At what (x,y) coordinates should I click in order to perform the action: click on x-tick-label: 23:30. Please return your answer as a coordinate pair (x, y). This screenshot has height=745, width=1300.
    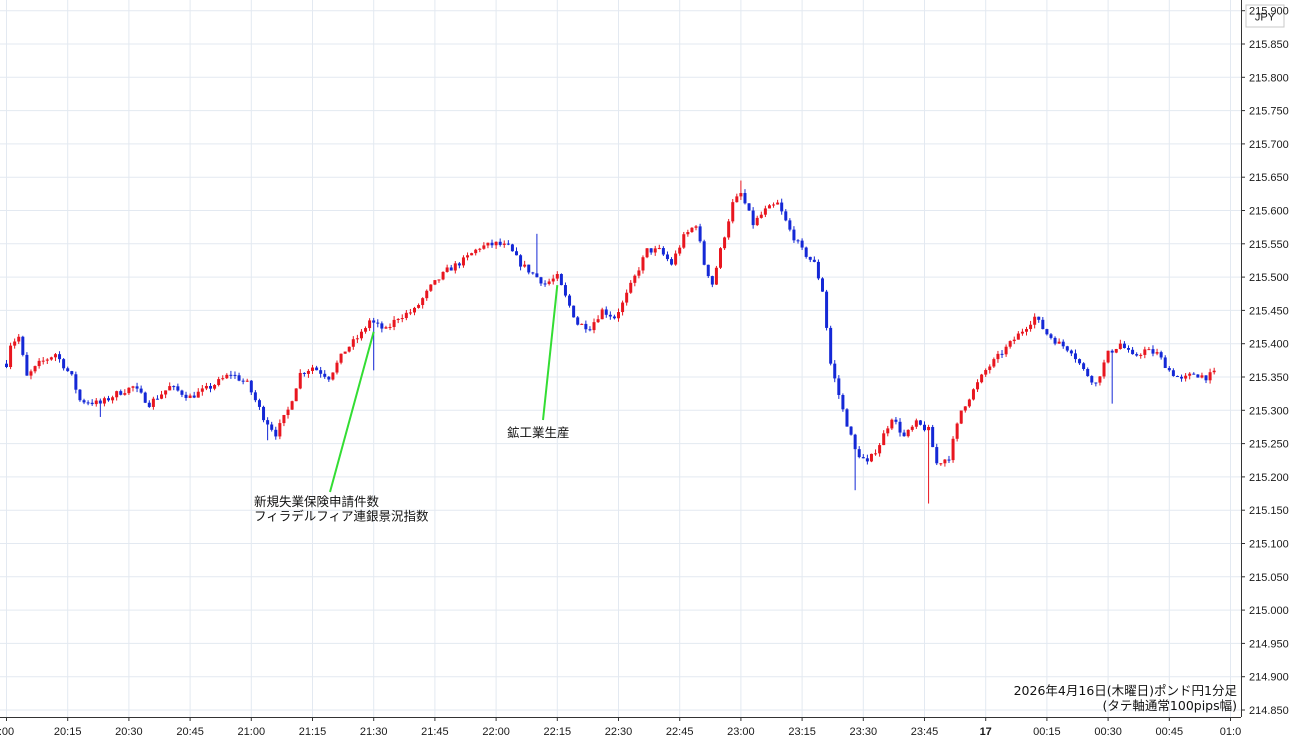
    Looking at the image, I should click on (864, 732).